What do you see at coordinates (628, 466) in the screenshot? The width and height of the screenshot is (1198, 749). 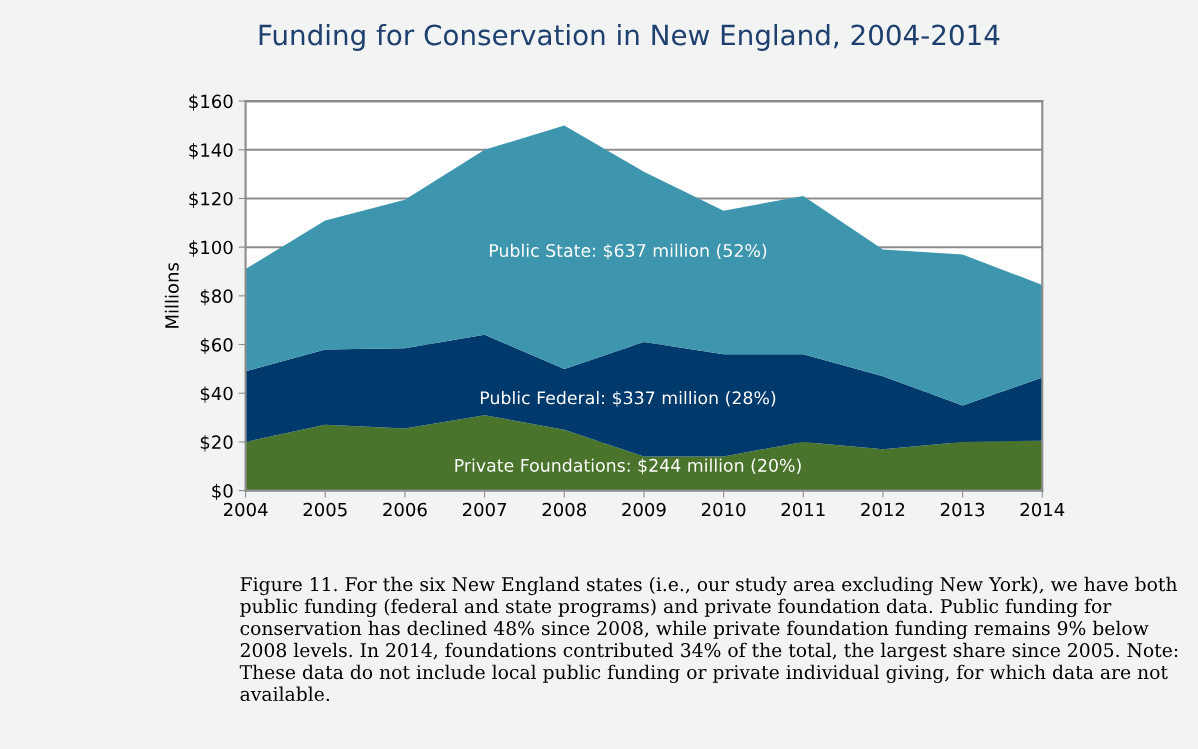 I see `series-label: Private Foundations: $244 million (20%)` at bounding box center [628, 466].